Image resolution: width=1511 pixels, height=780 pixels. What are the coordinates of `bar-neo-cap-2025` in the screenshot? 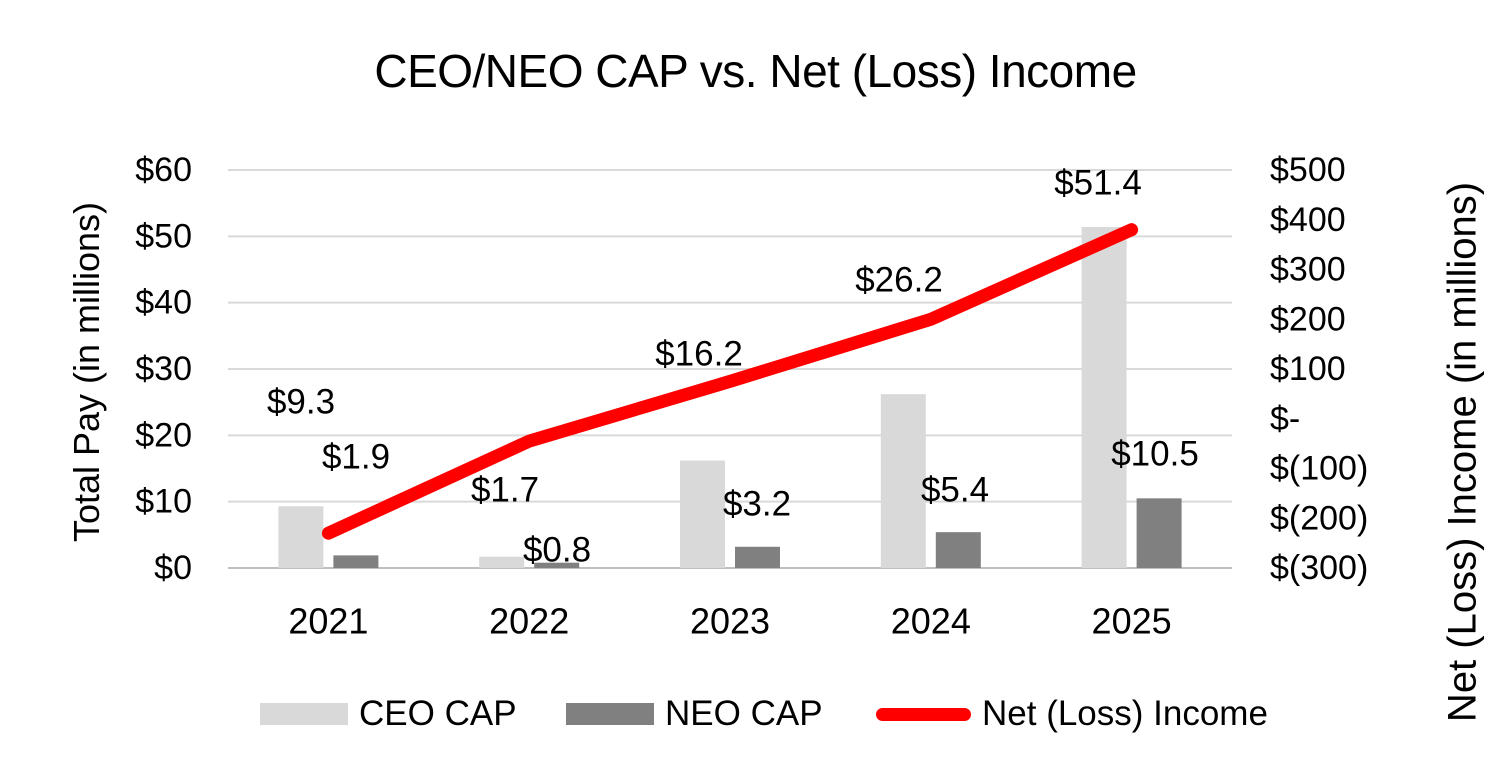 It's located at (1159, 533).